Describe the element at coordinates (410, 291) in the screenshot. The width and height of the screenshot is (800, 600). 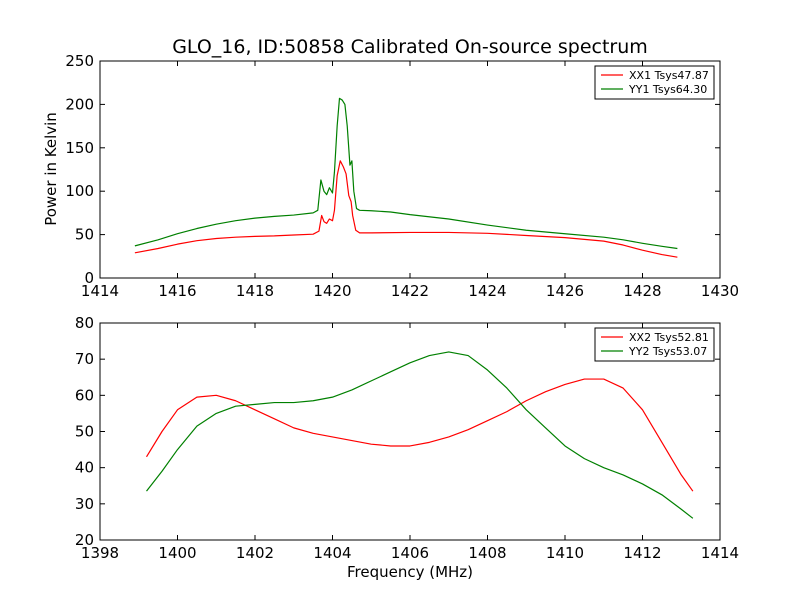
I see `x-tick-label: 1422` at that location.